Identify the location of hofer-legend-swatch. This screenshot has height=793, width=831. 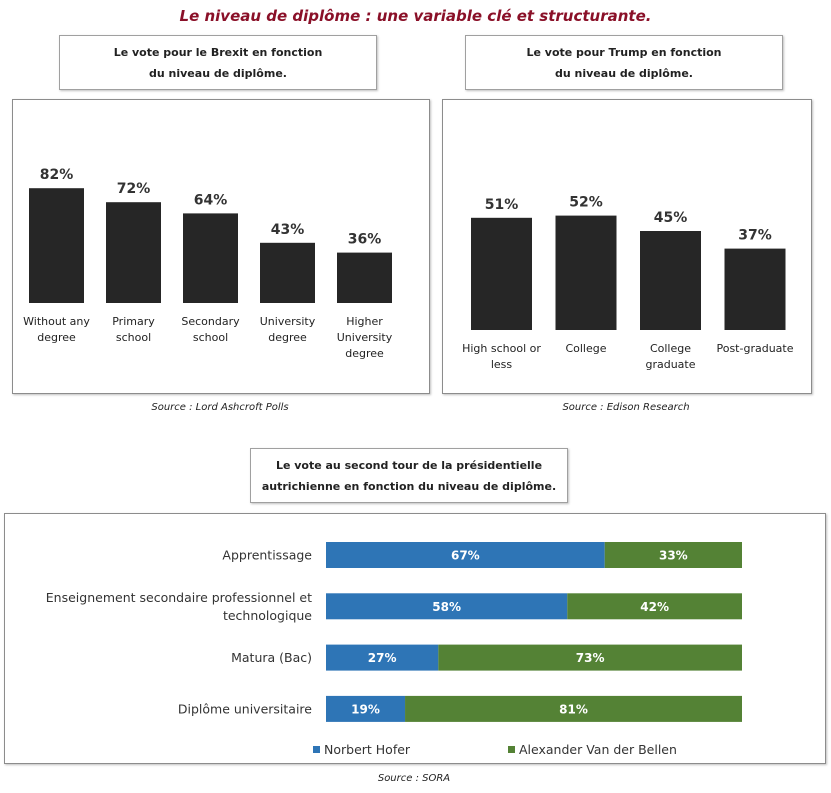
(316, 749).